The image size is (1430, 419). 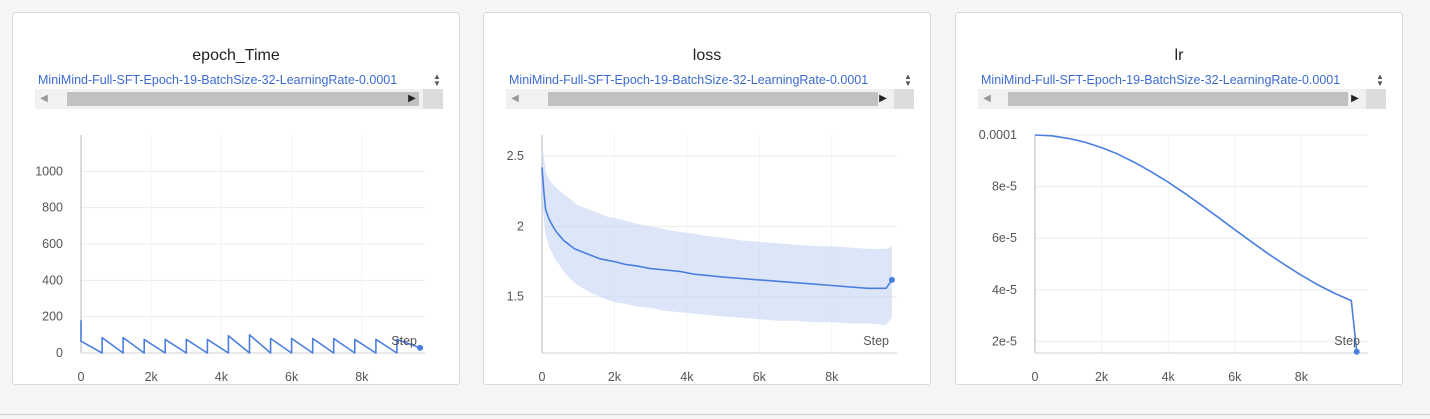 I want to click on y-tick-label: 200, so click(x=52, y=317).